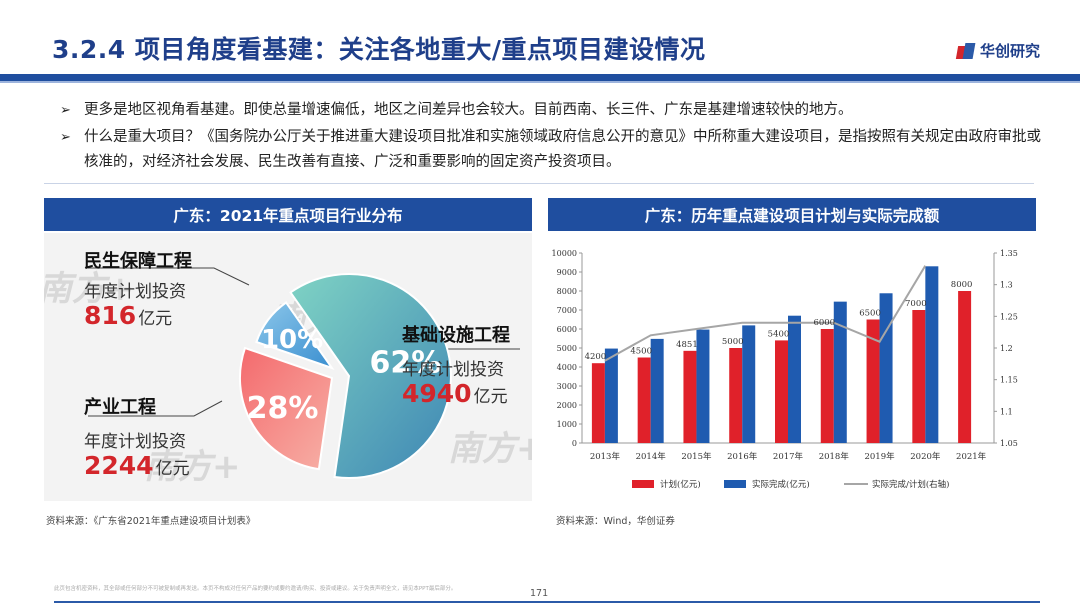 This screenshot has height=608, width=1080. I want to click on bar-data-label: 6500, so click(870, 314).